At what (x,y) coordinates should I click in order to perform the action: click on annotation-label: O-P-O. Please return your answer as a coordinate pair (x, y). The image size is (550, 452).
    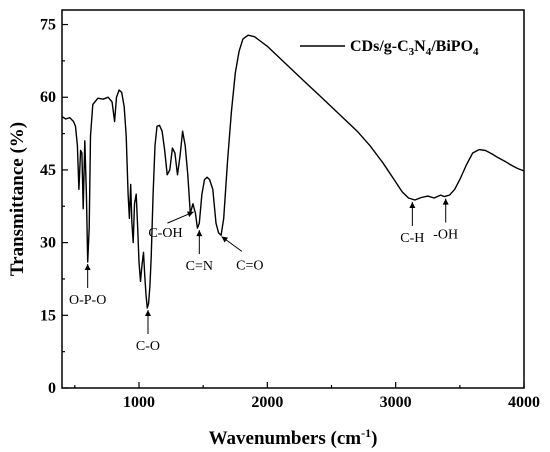
    Looking at the image, I should click on (87, 300).